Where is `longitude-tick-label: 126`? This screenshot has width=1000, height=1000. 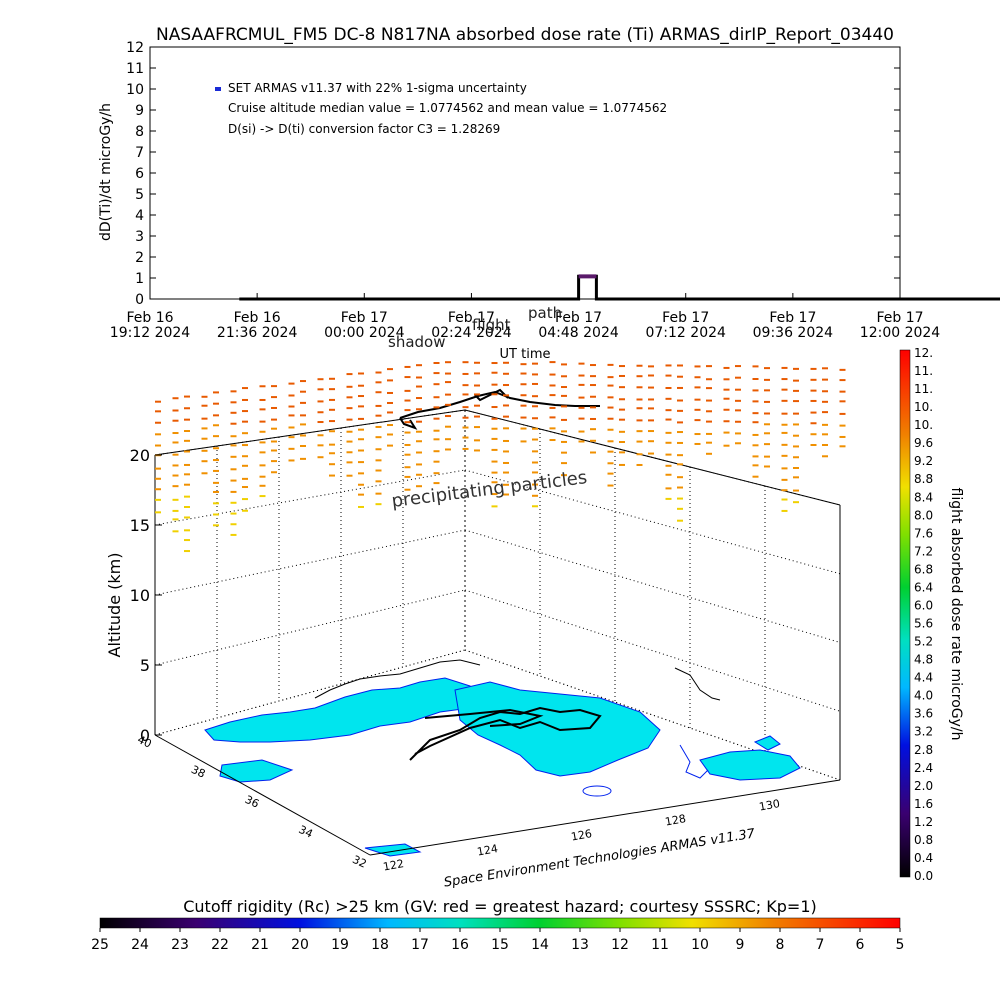 longitude-tick-label: 126 is located at coordinates (581, 835).